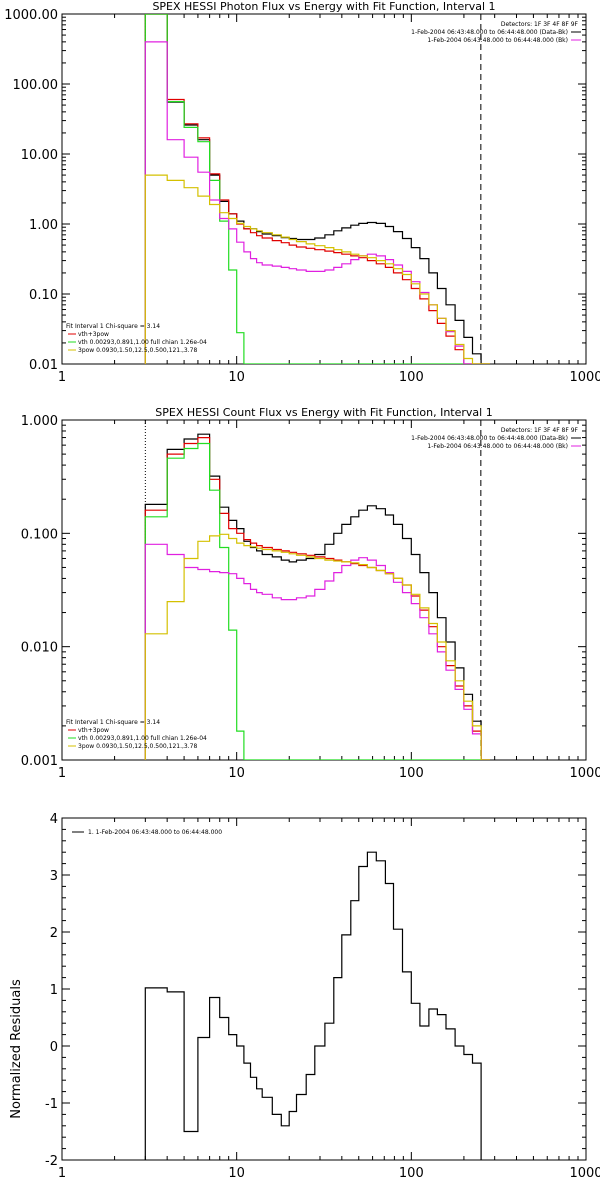 The width and height of the screenshot is (600, 1204). Describe the element at coordinates (31, 15) in the screenshot. I see `y-tick-label: 1000.00` at that location.